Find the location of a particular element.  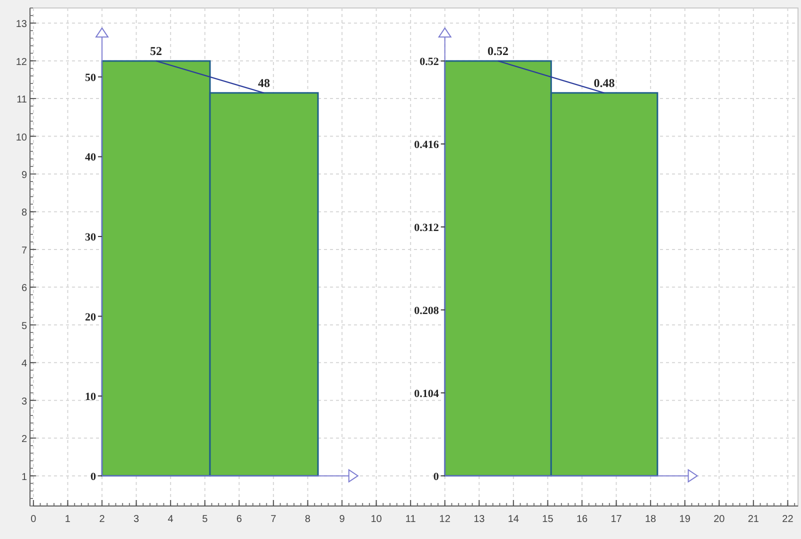

y-tick-label: 3 is located at coordinates (24, 402).